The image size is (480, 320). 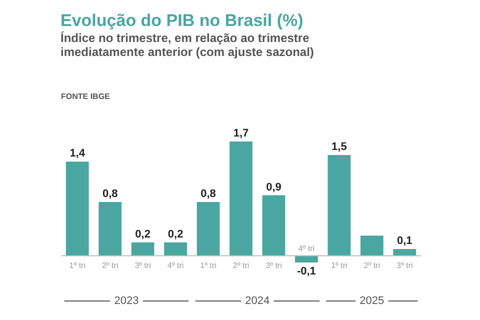 What do you see at coordinates (78, 154) in the screenshot?
I see `data-label: 1,4` at bounding box center [78, 154].